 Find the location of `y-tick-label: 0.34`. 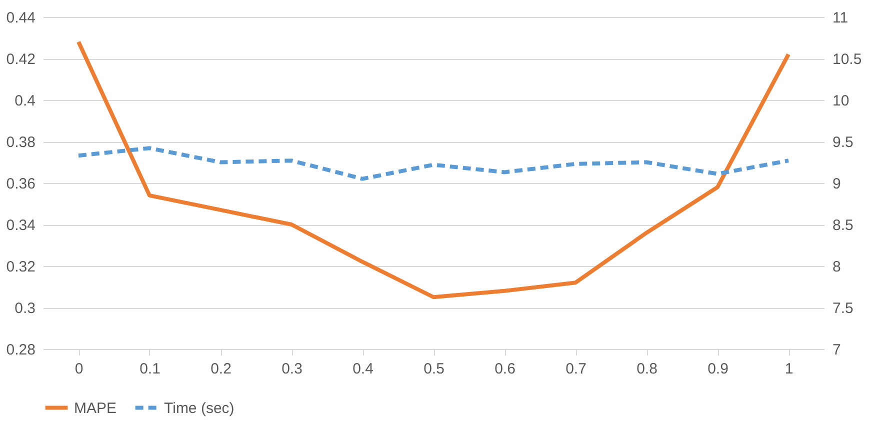

y-tick-label: 0.34 is located at coordinates (21, 225).